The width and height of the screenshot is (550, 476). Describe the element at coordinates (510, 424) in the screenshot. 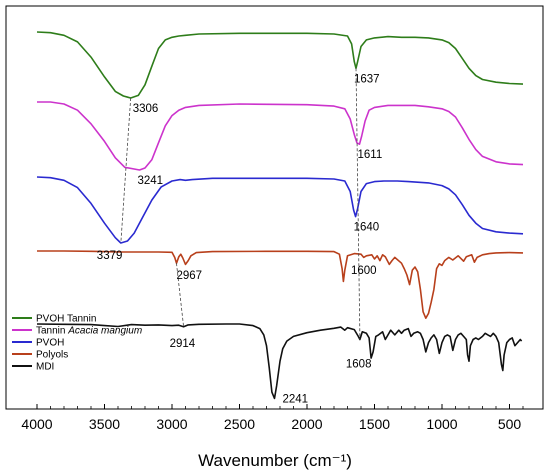

I see `x-tick-label-500: 500` at that location.